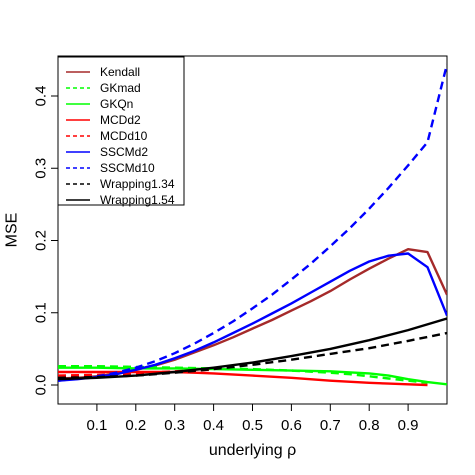 Image resolution: width=475 pixels, height=475 pixels. I want to click on legend-box, so click(121, 131).